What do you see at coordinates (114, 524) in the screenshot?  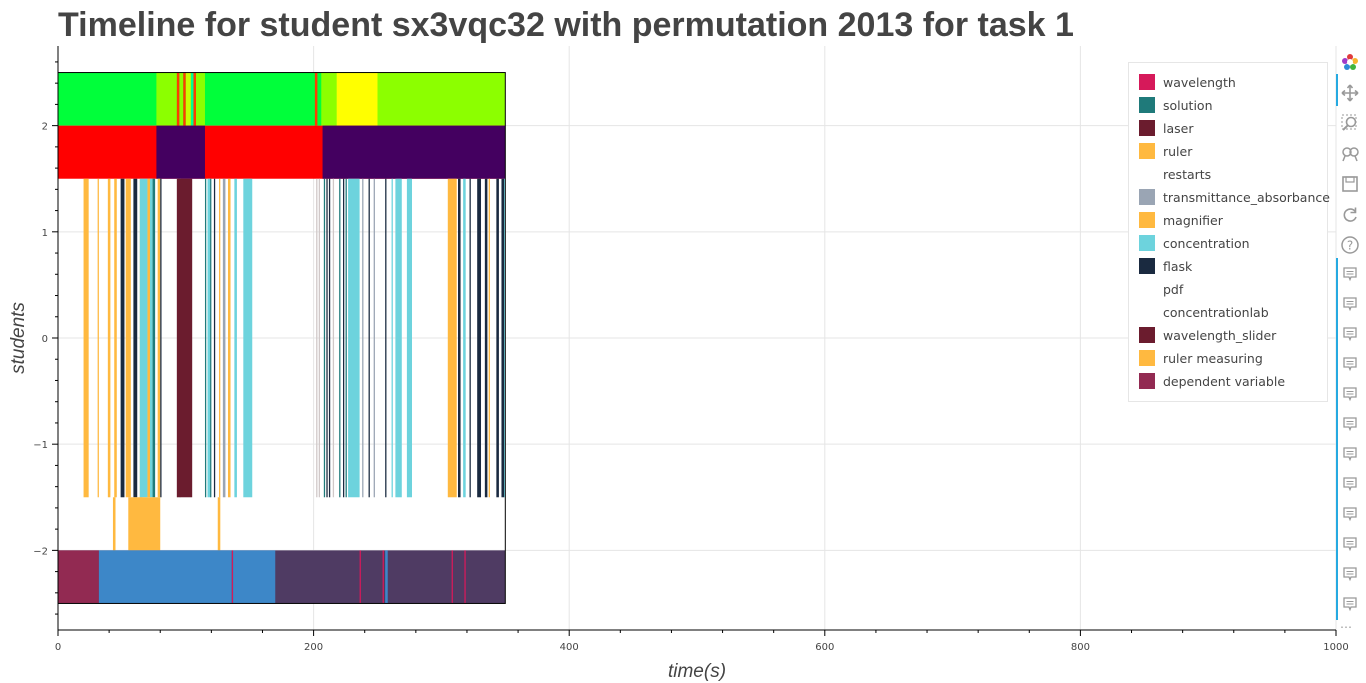 I see `row-3-segment` at bounding box center [114, 524].